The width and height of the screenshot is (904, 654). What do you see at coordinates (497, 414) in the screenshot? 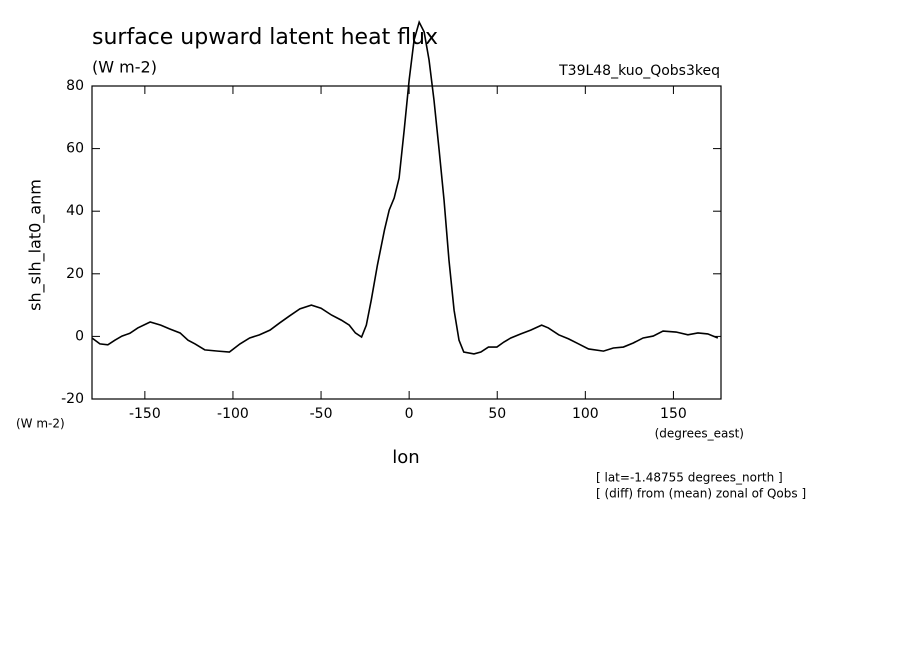
I see `x-tick-label: 50` at bounding box center [497, 414].